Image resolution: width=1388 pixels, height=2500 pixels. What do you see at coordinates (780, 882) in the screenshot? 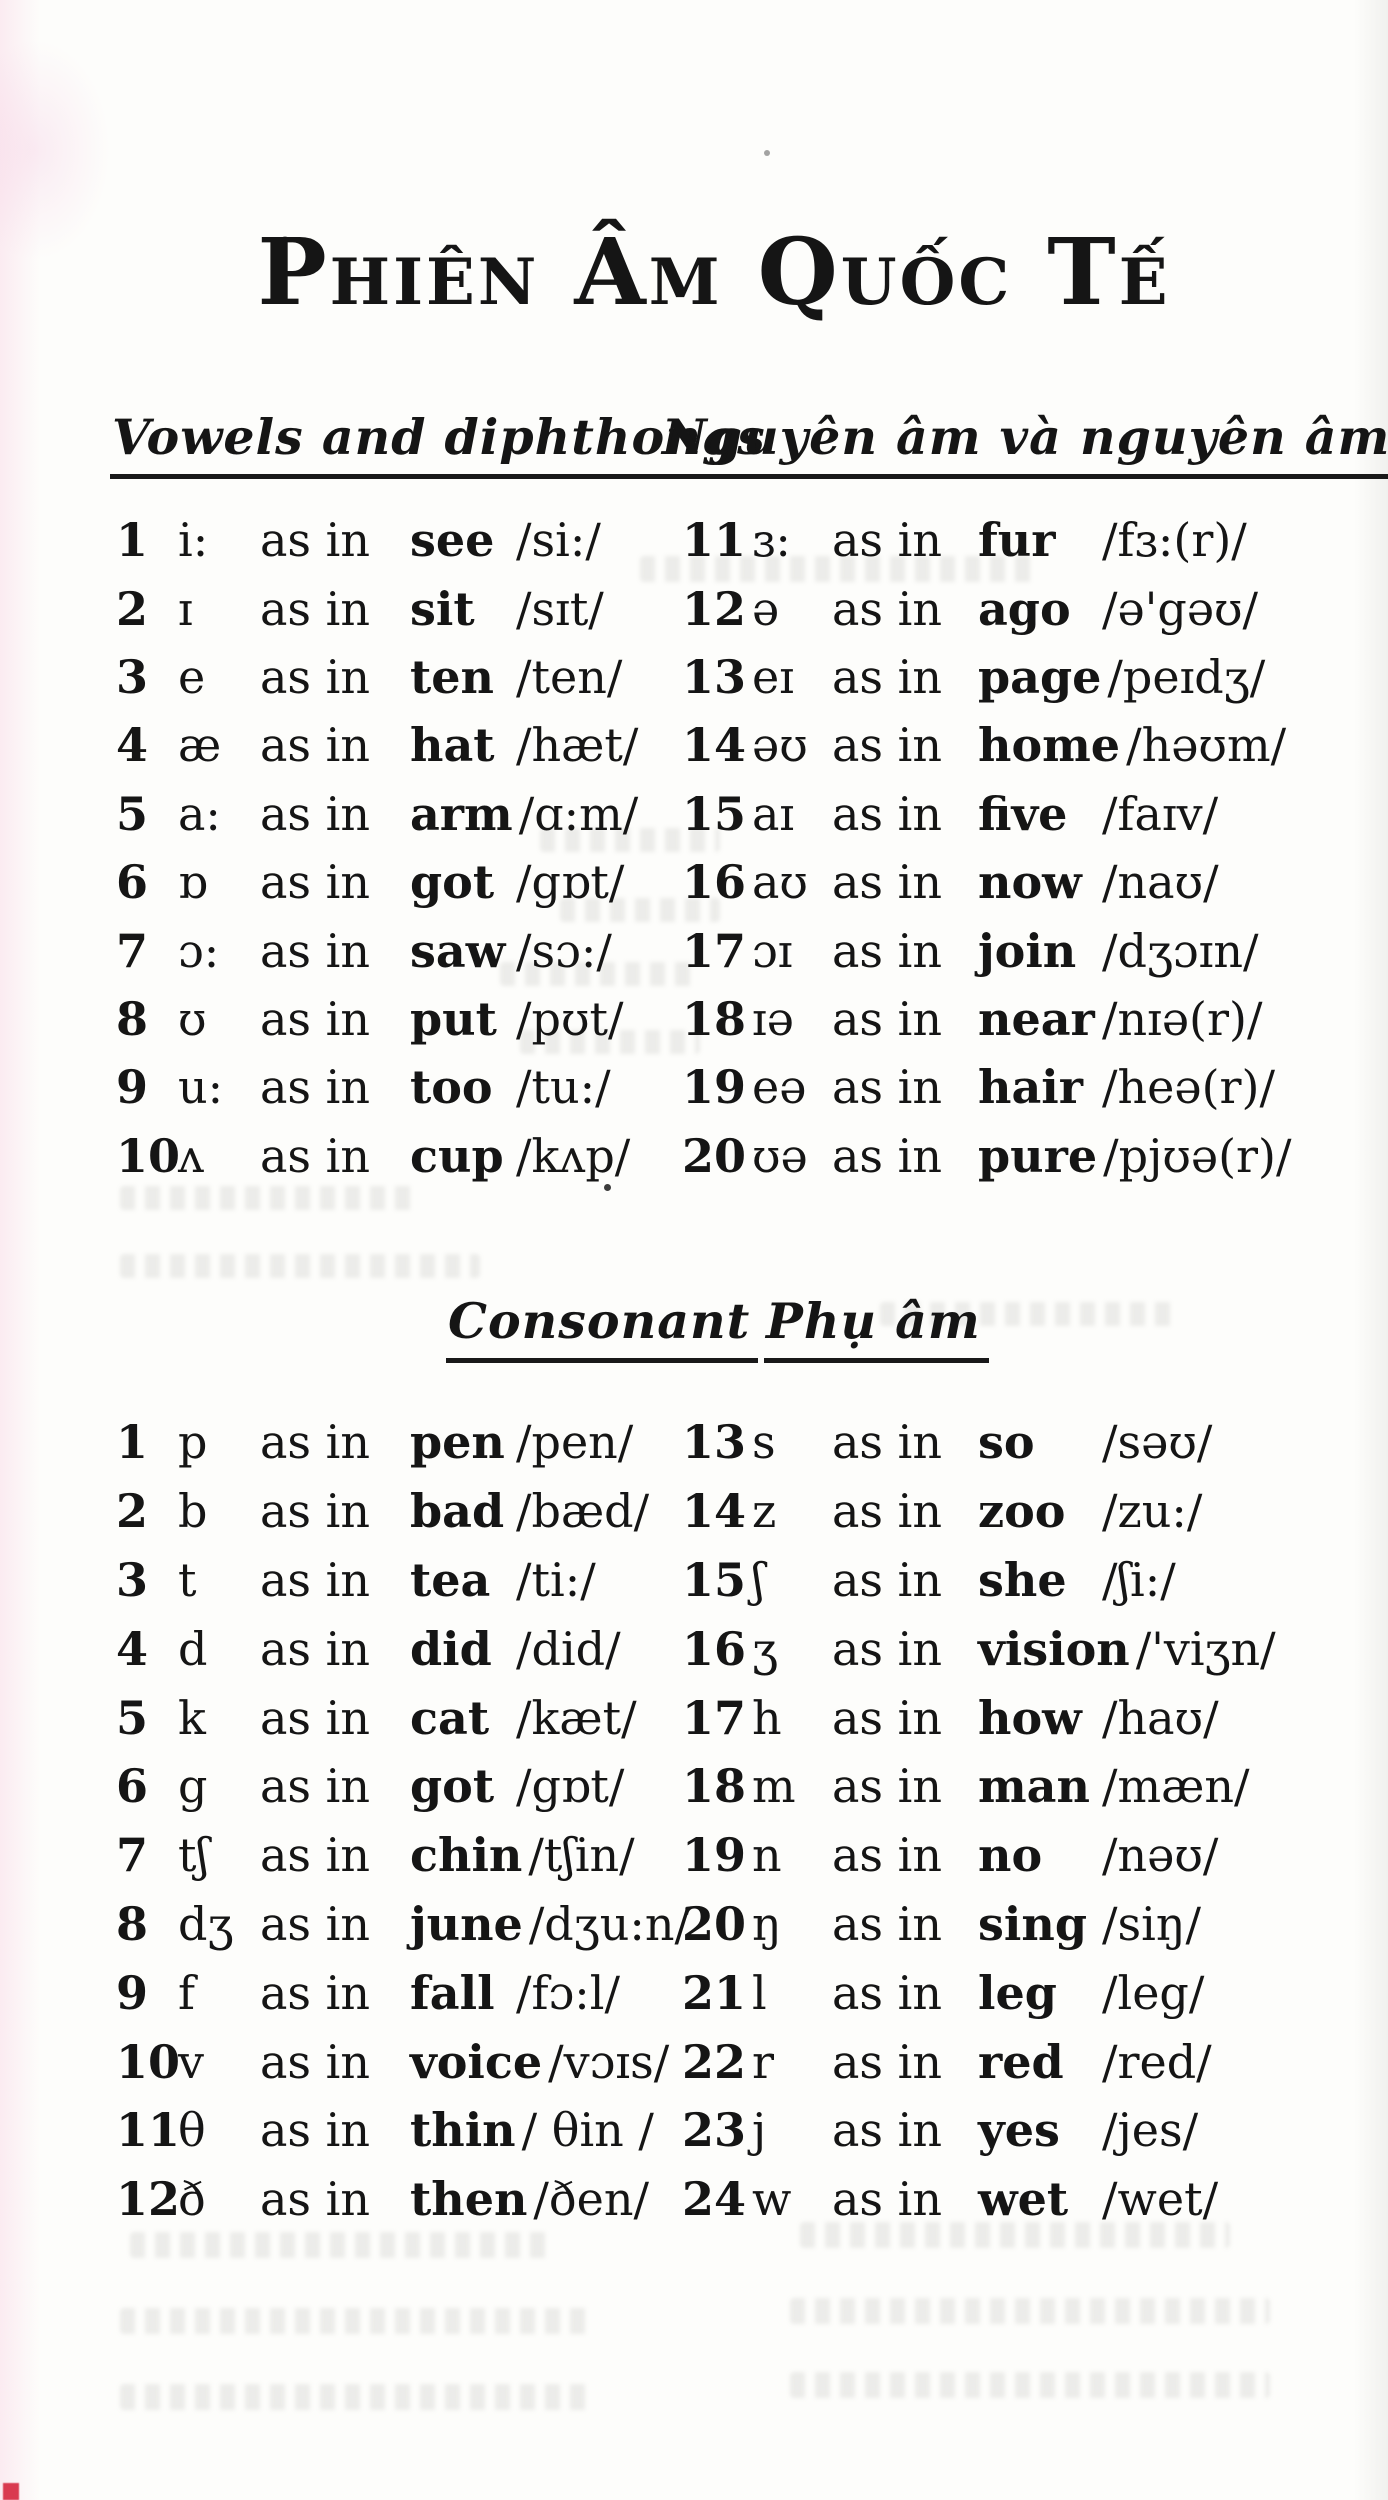
I see `phonetic-symbol: aʊ` at bounding box center [780, 882].